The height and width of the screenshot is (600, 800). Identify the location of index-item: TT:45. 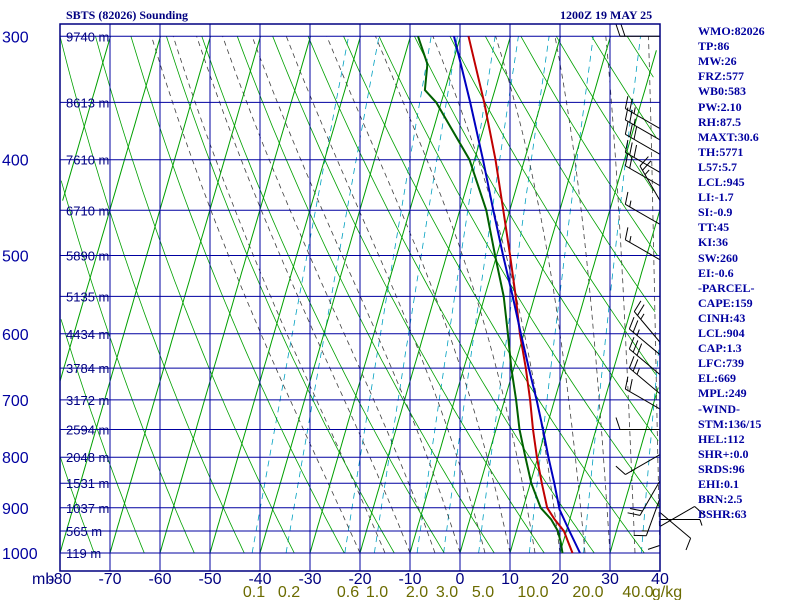
(714, 227).